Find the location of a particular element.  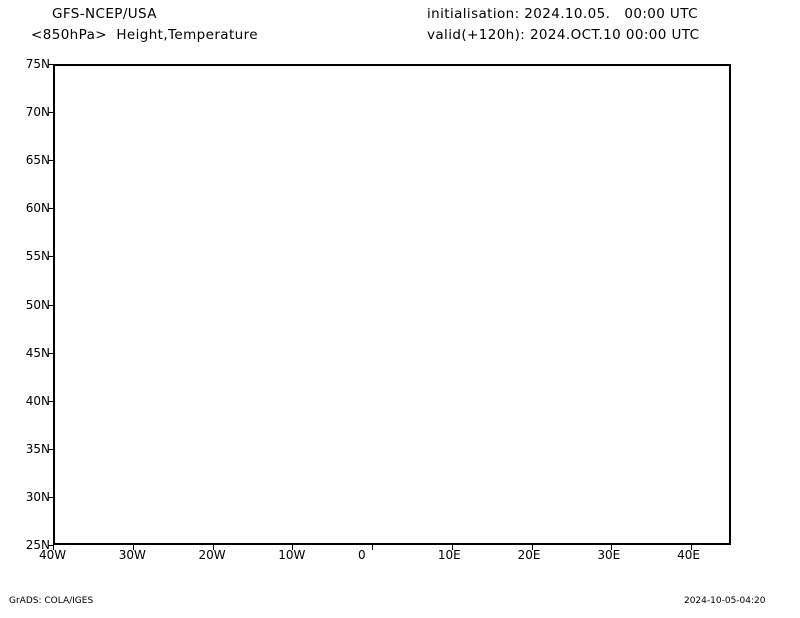

x-axis-label: 40W is located at coordinates (53, 555).